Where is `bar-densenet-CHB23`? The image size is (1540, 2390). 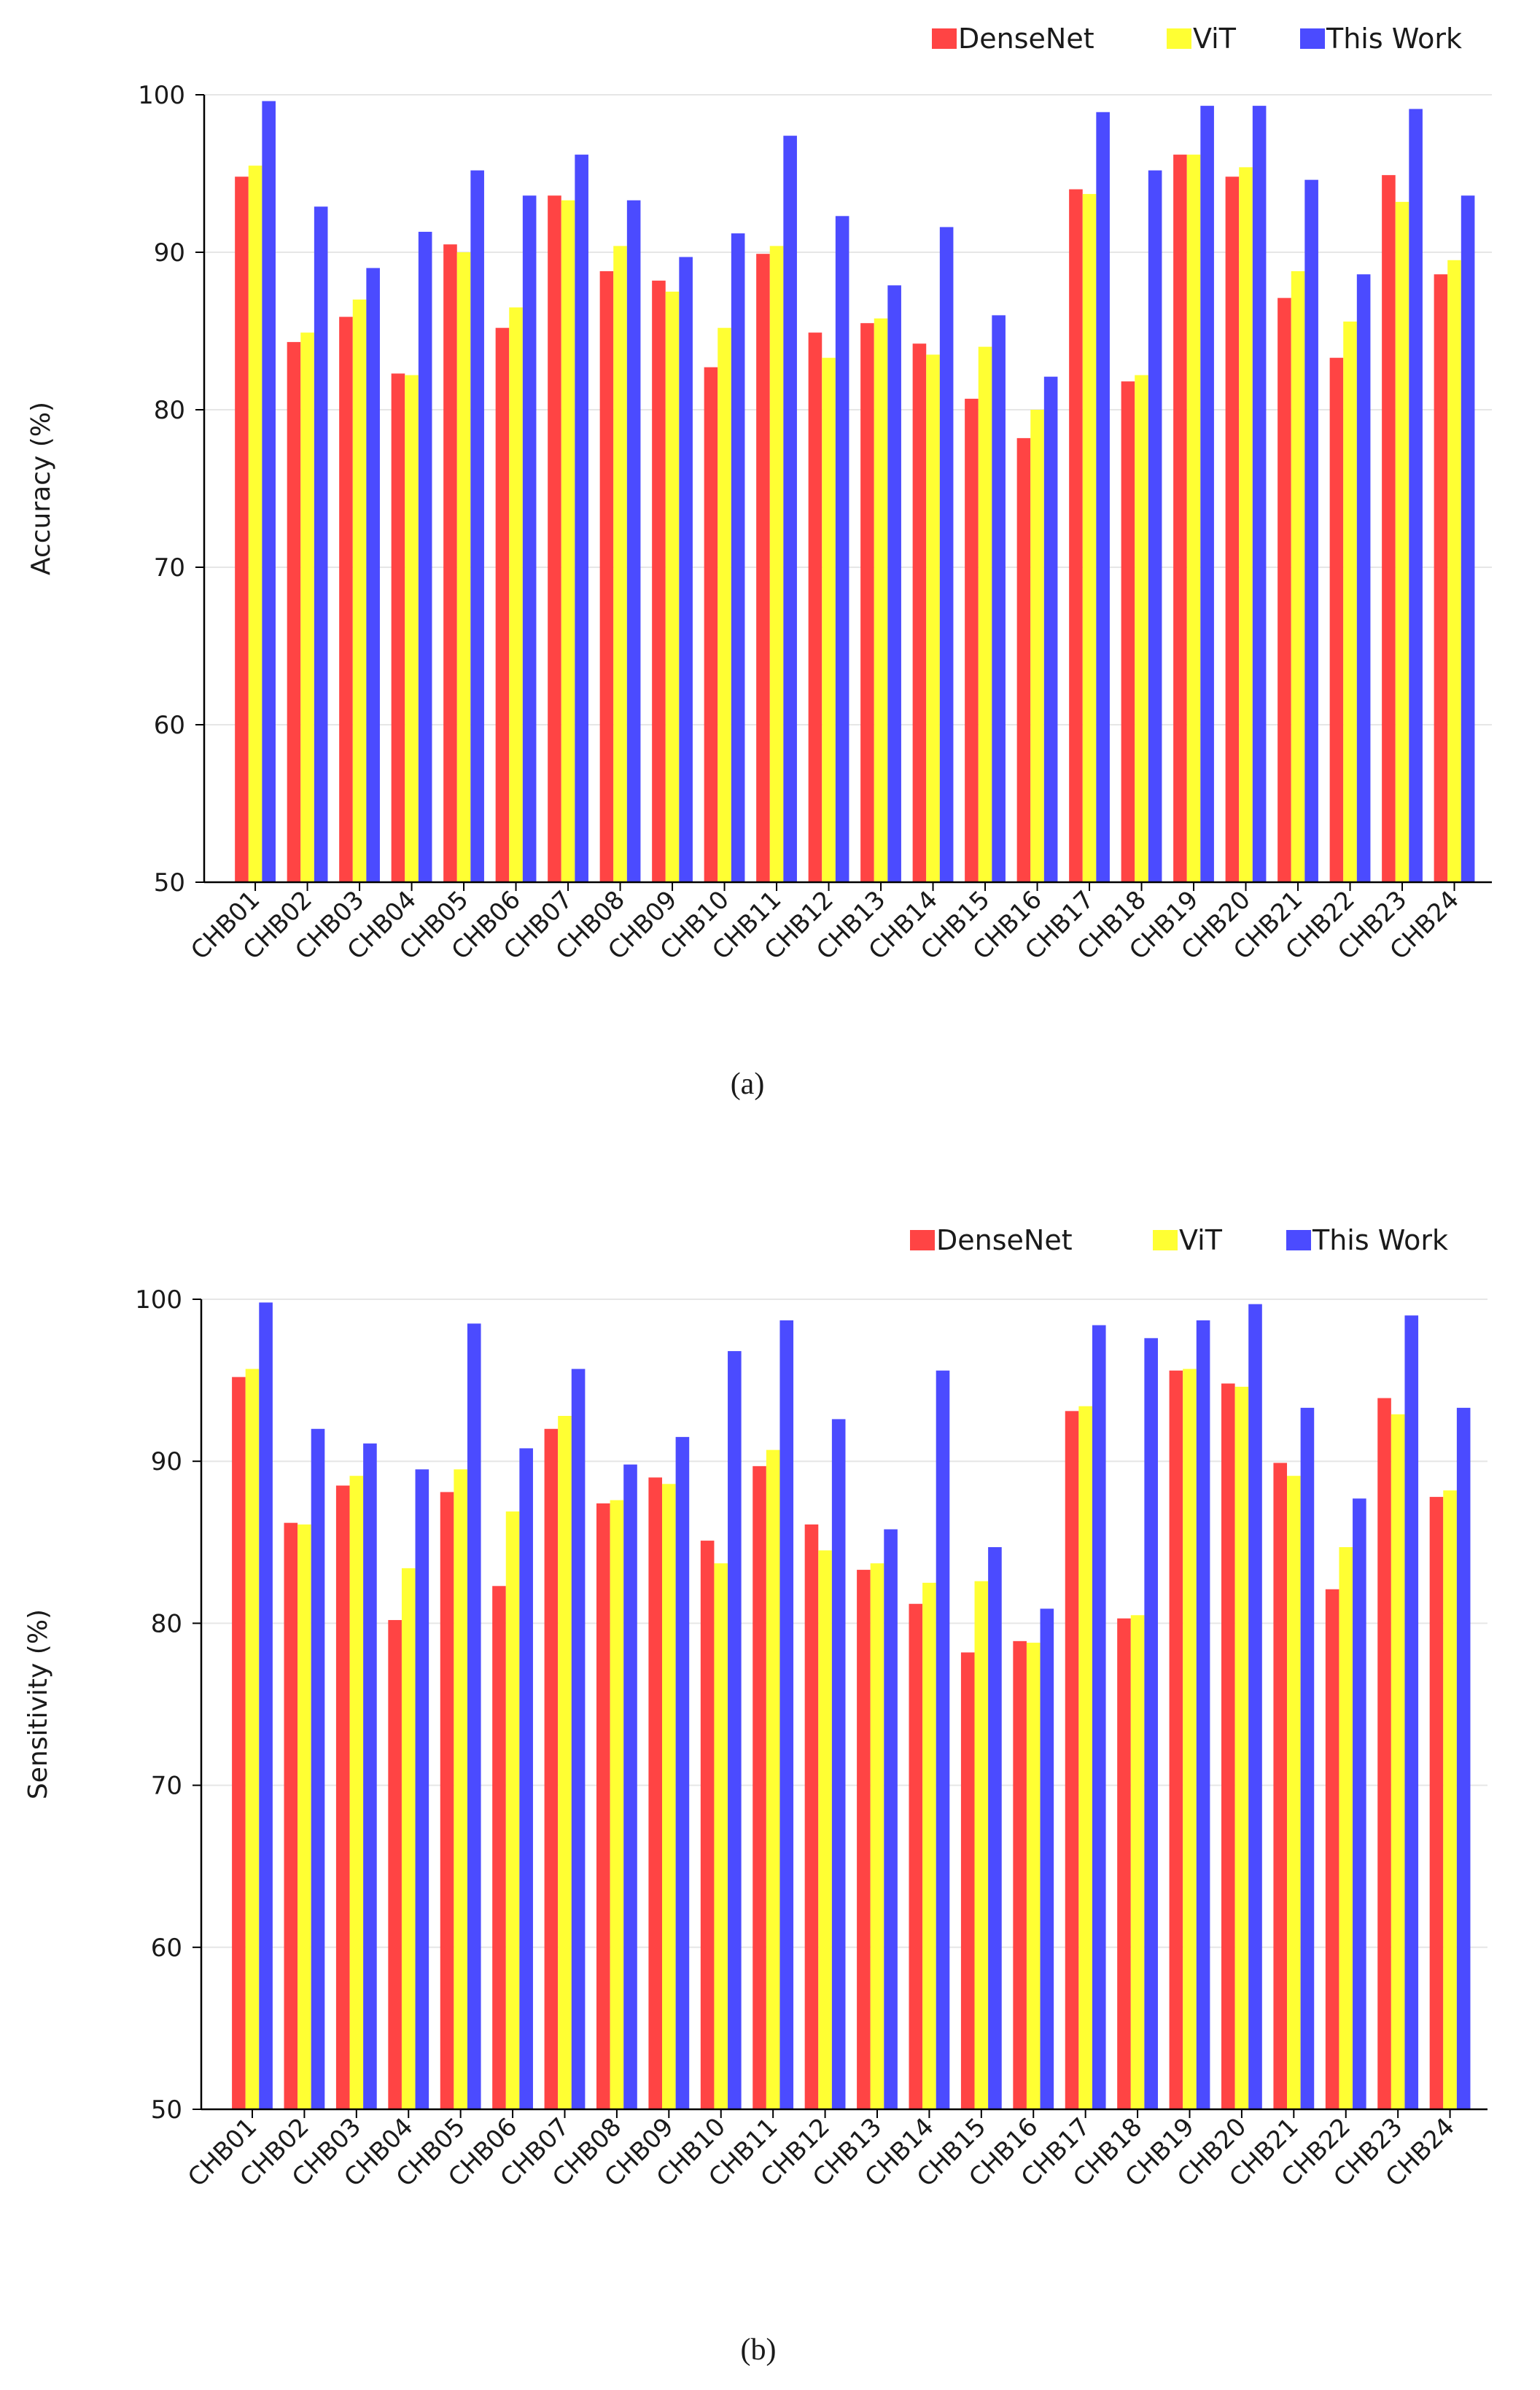 bar-densenet-CHB23 is located at coordinates (1389, 528).